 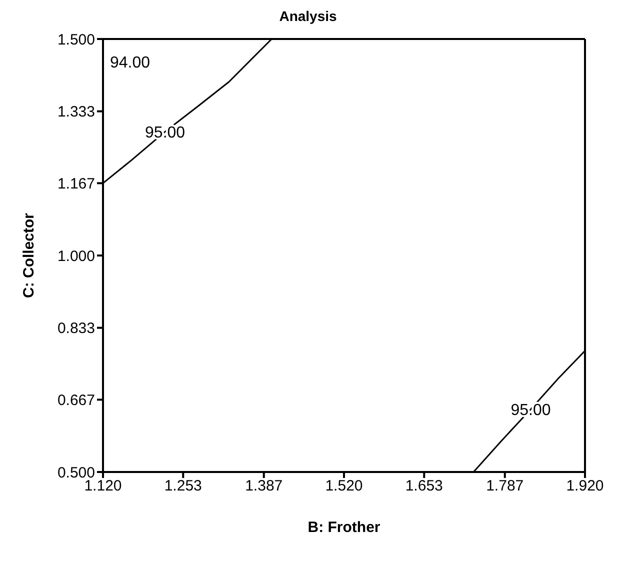 What do you see at coordinates (76, 256) in the screenshot?
I see `y-tick-label: 1.000` at bounding box center [76, 256].